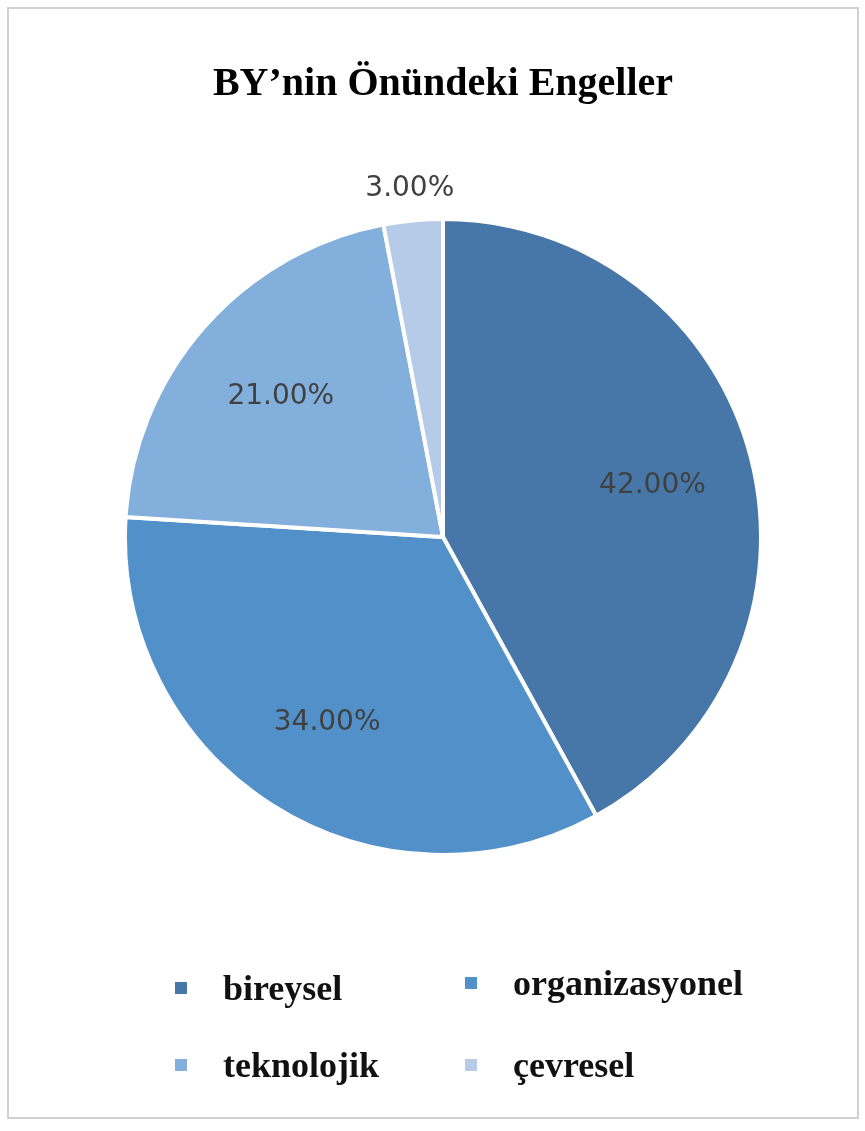 This screenshot has height=1131, width=865. I want to click on data-label: 34.00%, so click(327, 720).